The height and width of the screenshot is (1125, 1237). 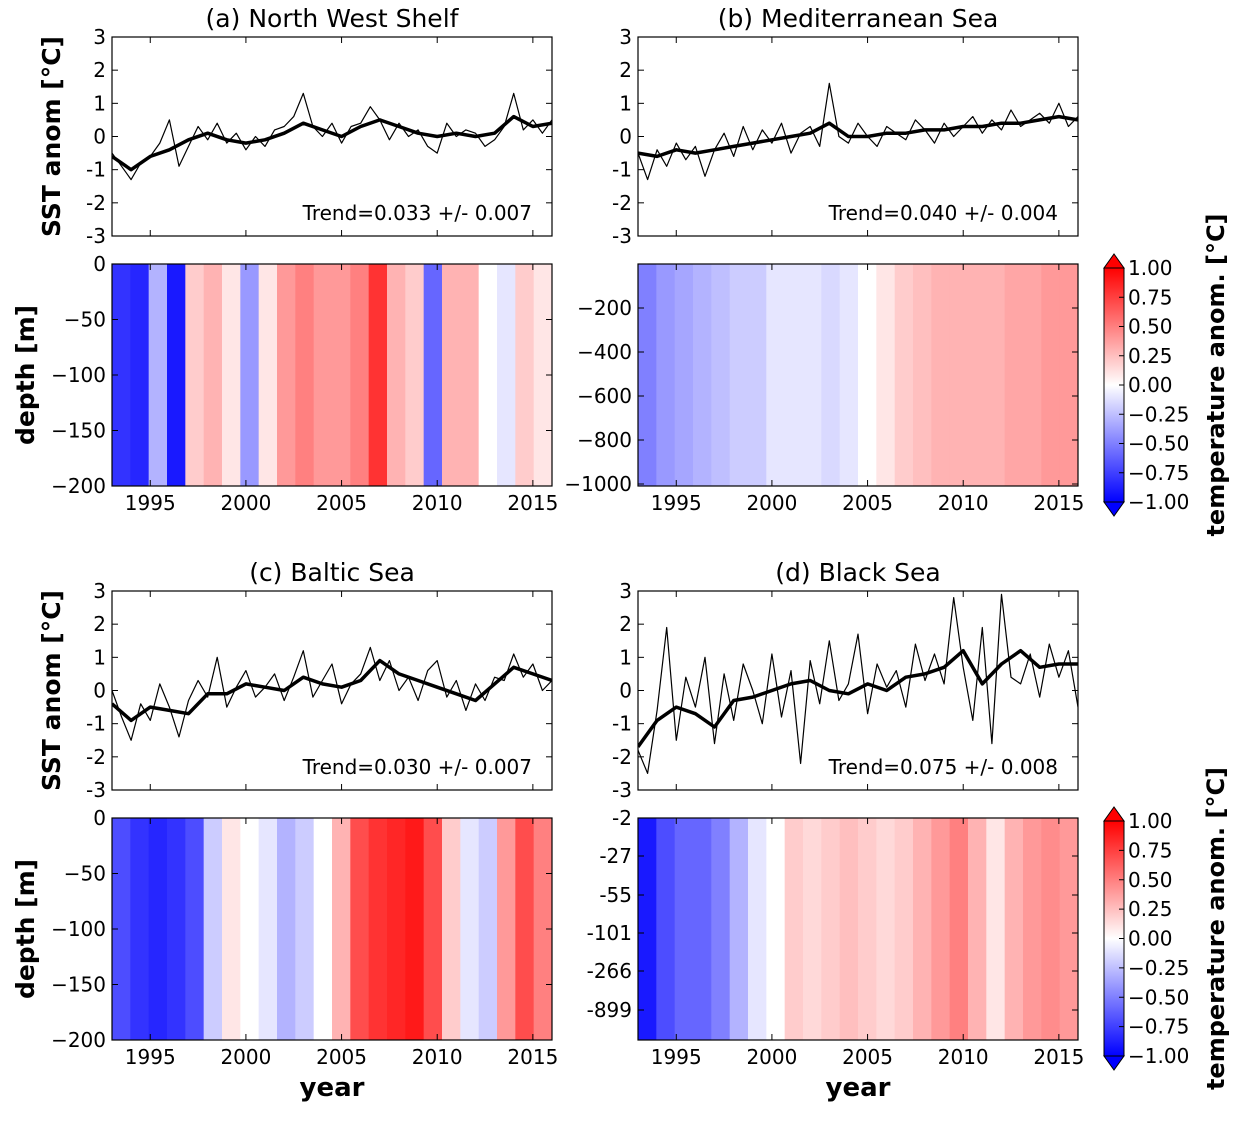 I want to click on y-tick-label: -27, so click(x=615, y=856).